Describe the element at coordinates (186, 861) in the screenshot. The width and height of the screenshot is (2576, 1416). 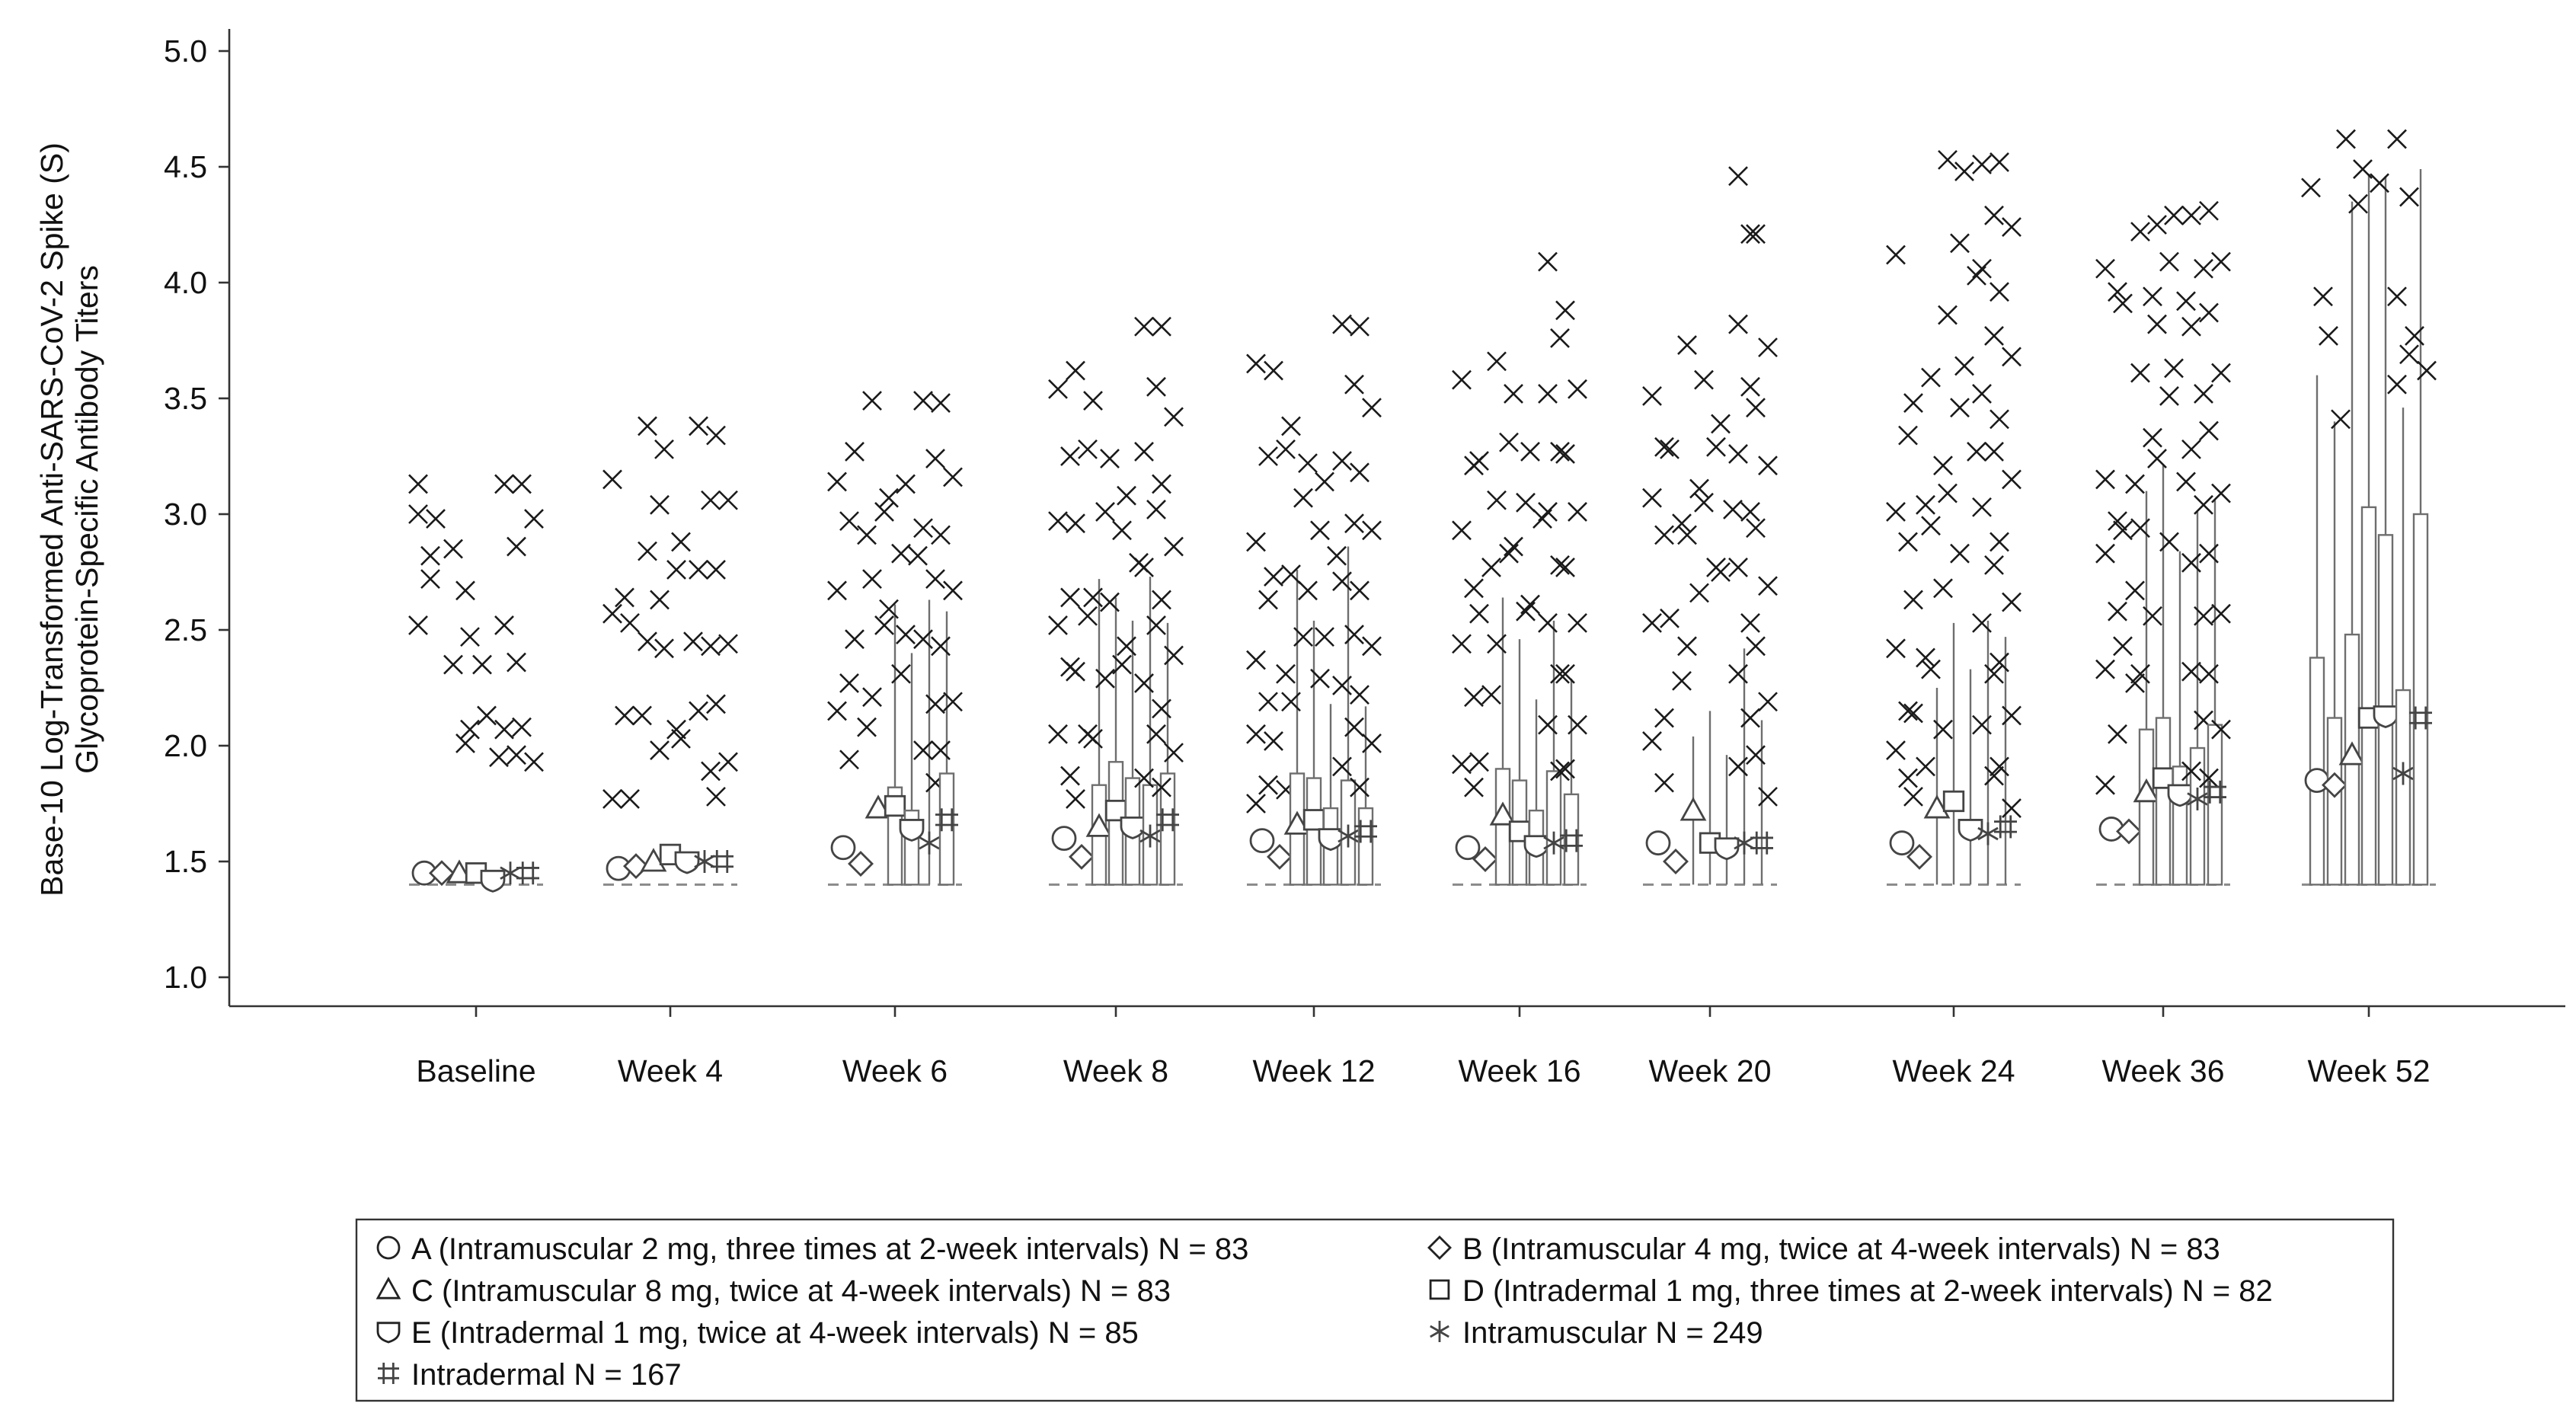
I see `y-tick-label-1.5: 1.5` at that location.